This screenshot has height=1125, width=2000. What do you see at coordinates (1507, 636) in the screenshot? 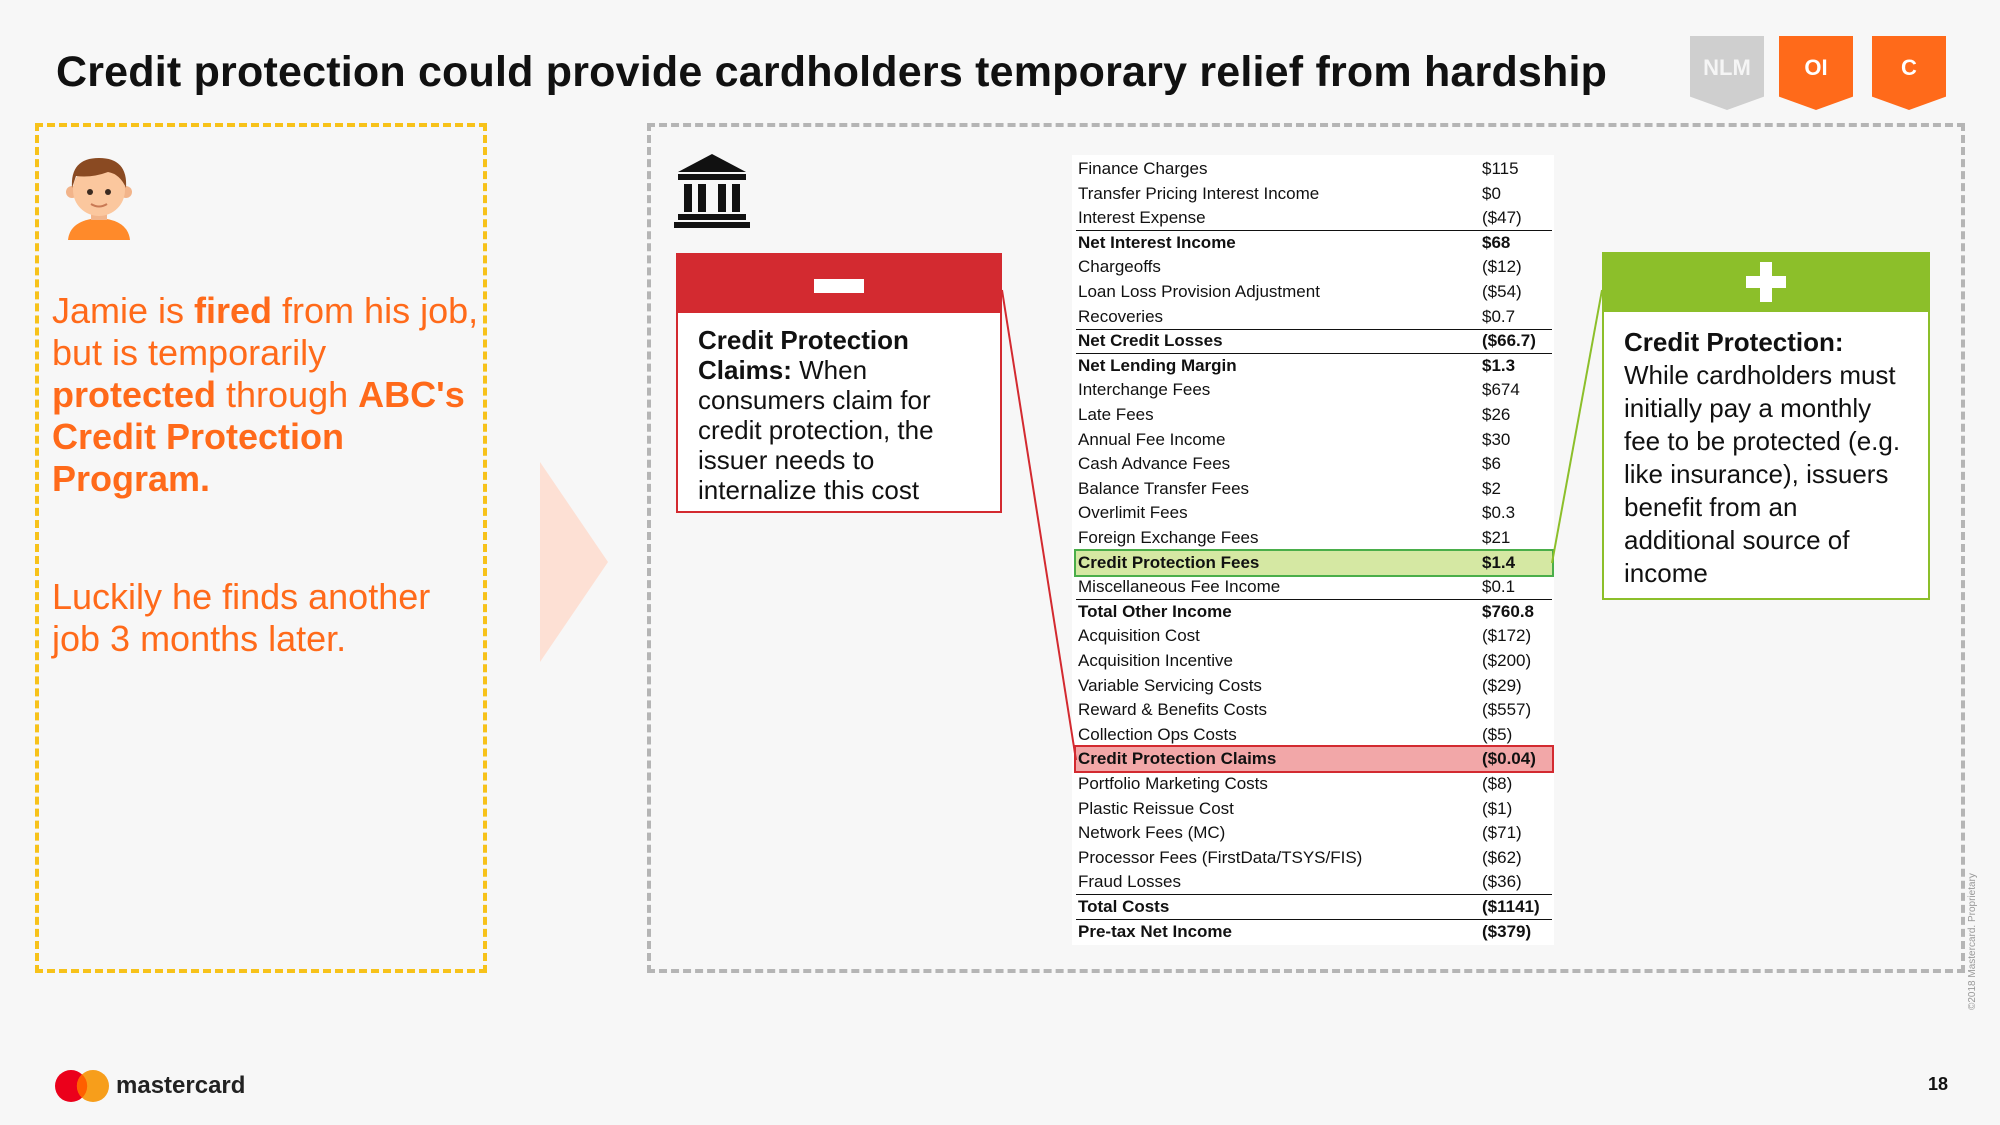
I see `row-value: ($172)` at bounding box center [1507, 636].